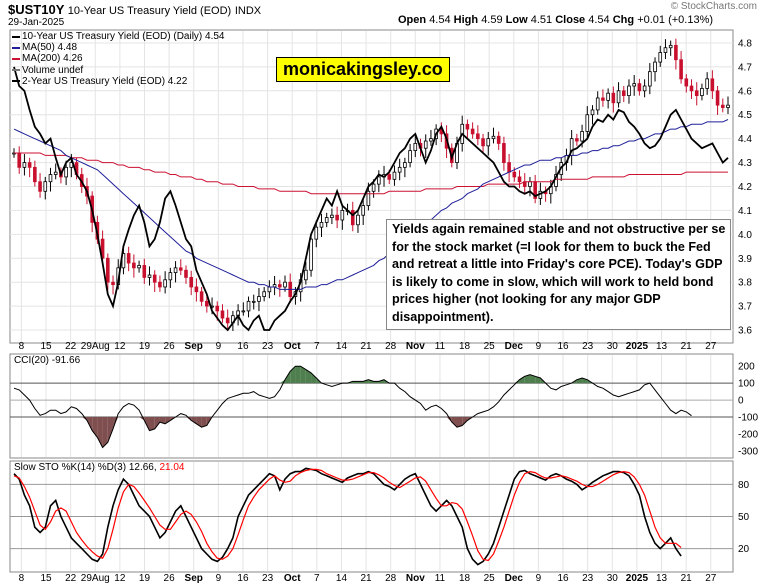 This screenshot has height=588, width=769. I want to click on cci-y-tick-label: 100, so click(746, 384).